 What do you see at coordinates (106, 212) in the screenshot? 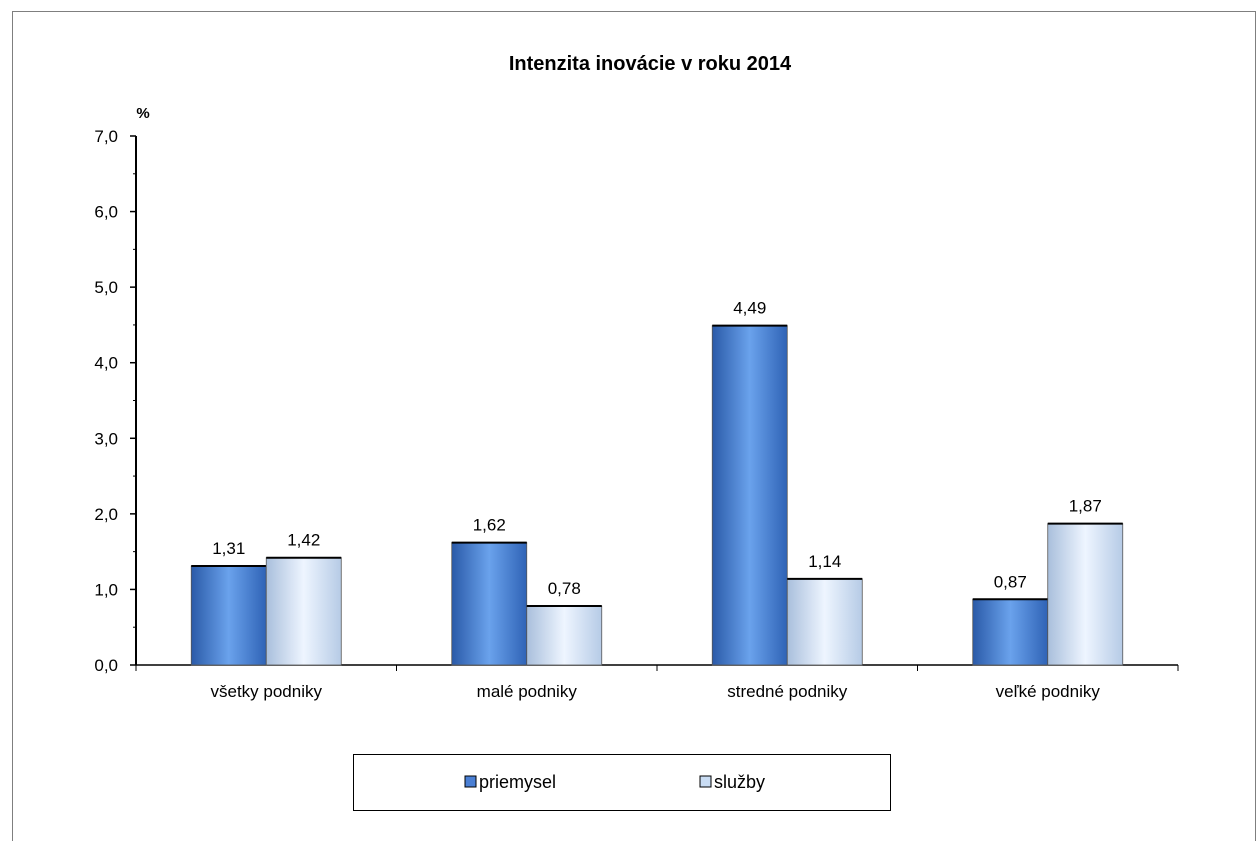
I see `y-tick-label: 6,0` at bounding box center [106, 212].